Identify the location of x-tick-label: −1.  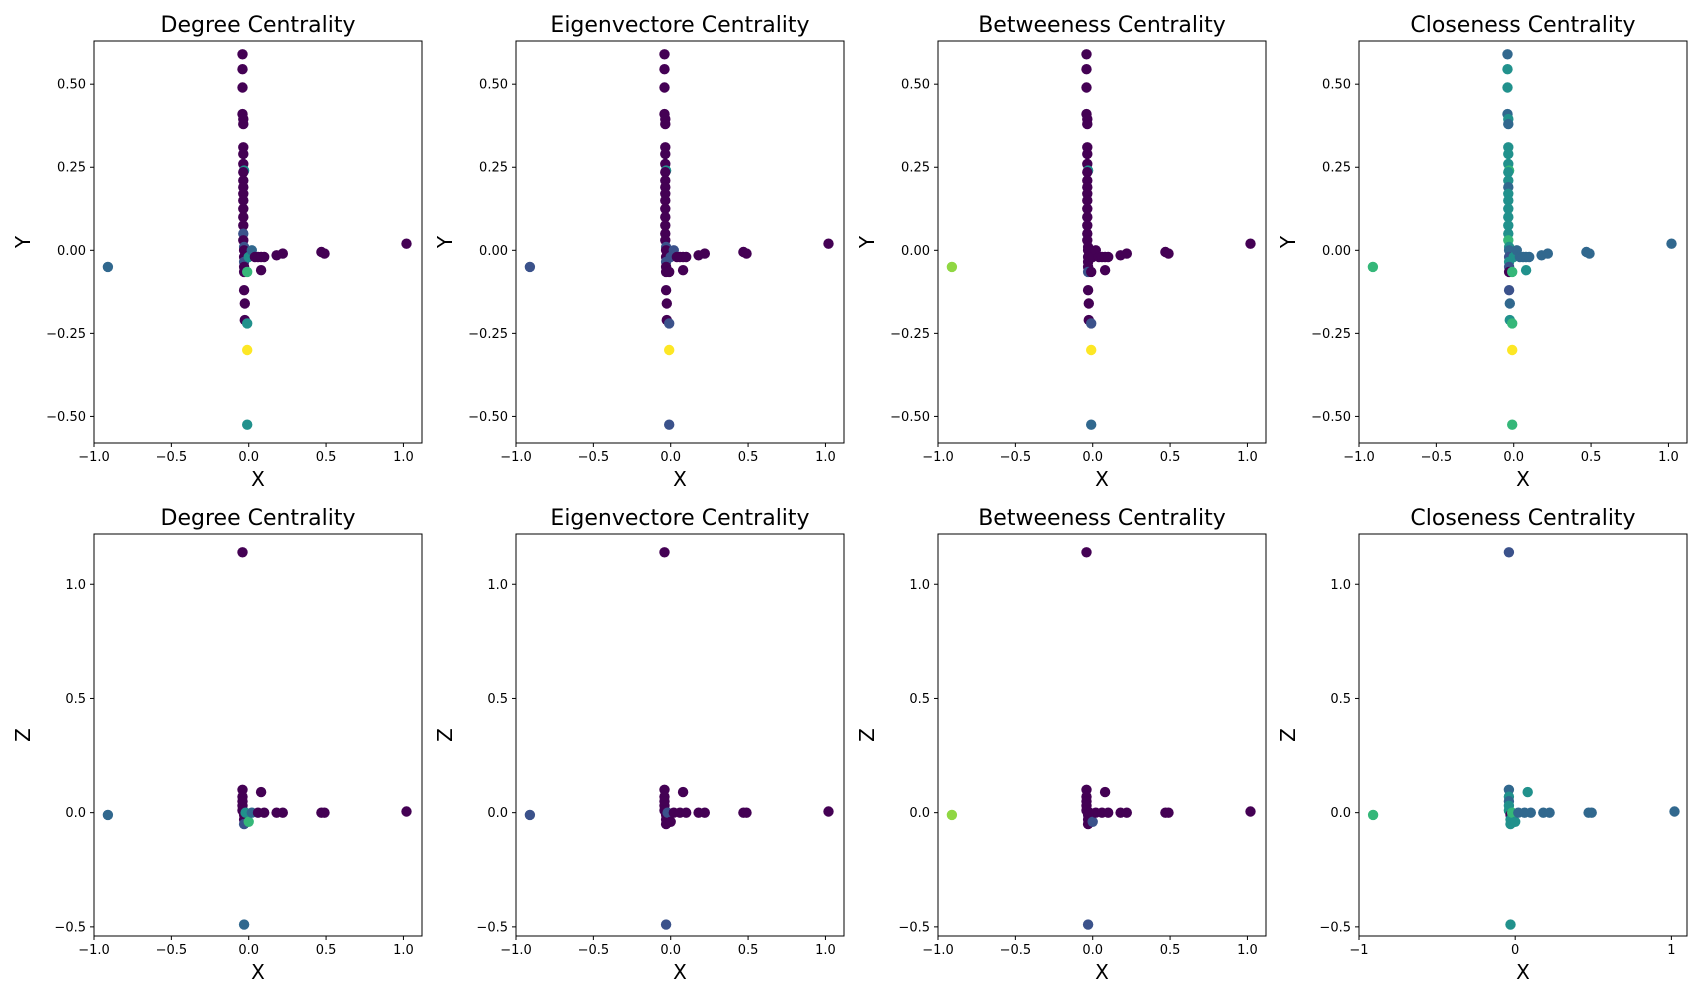
(1358, 950).